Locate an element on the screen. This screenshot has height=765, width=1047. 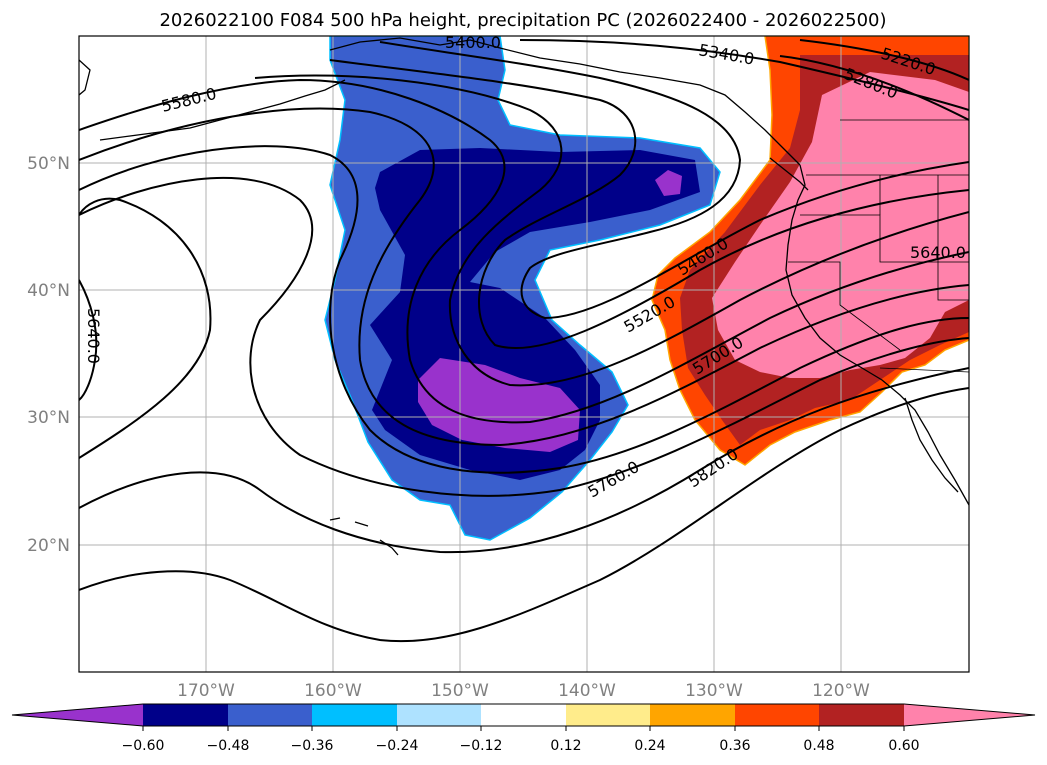
colorbar-tick-label: 0.60 is located at coordinates (903, 746).